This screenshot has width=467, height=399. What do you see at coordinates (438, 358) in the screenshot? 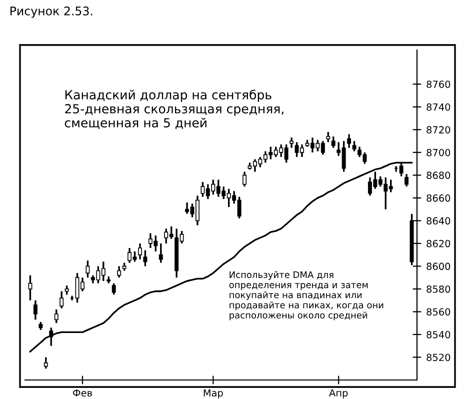
I see `y-tick-label: 8520` at bounding box center [438, 358].